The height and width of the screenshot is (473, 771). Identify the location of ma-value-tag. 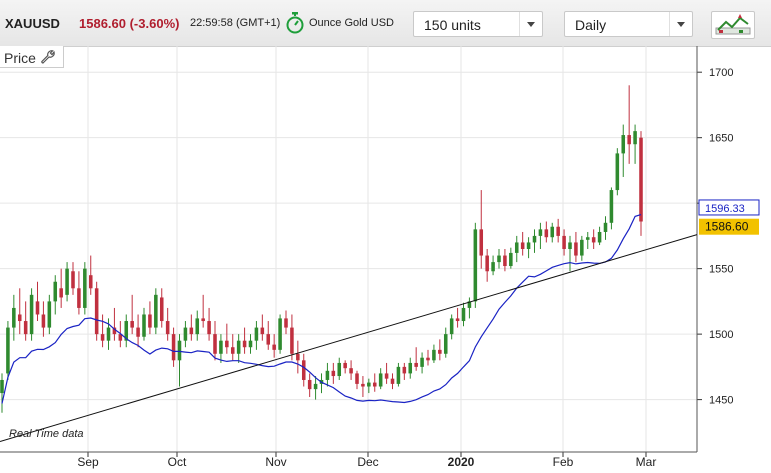
(729, 207).